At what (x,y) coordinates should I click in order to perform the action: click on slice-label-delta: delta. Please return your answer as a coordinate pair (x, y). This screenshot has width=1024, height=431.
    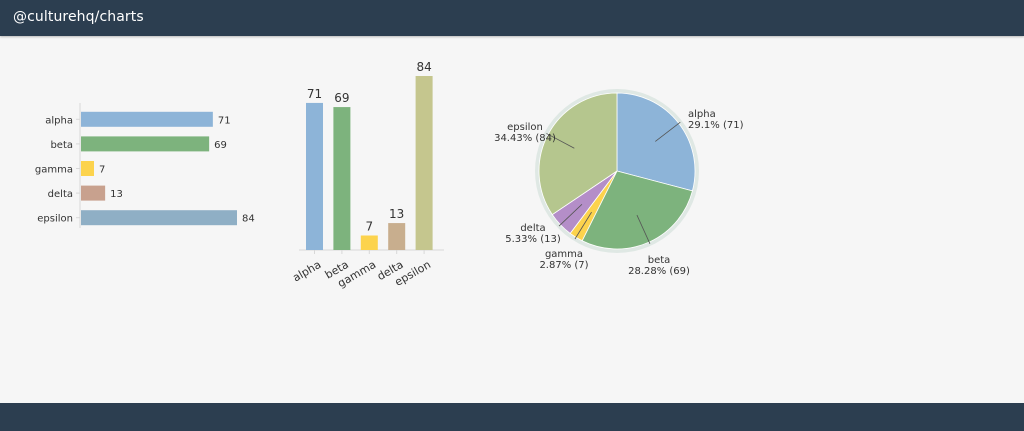
    Looking at the image, I should click on (532, 228).